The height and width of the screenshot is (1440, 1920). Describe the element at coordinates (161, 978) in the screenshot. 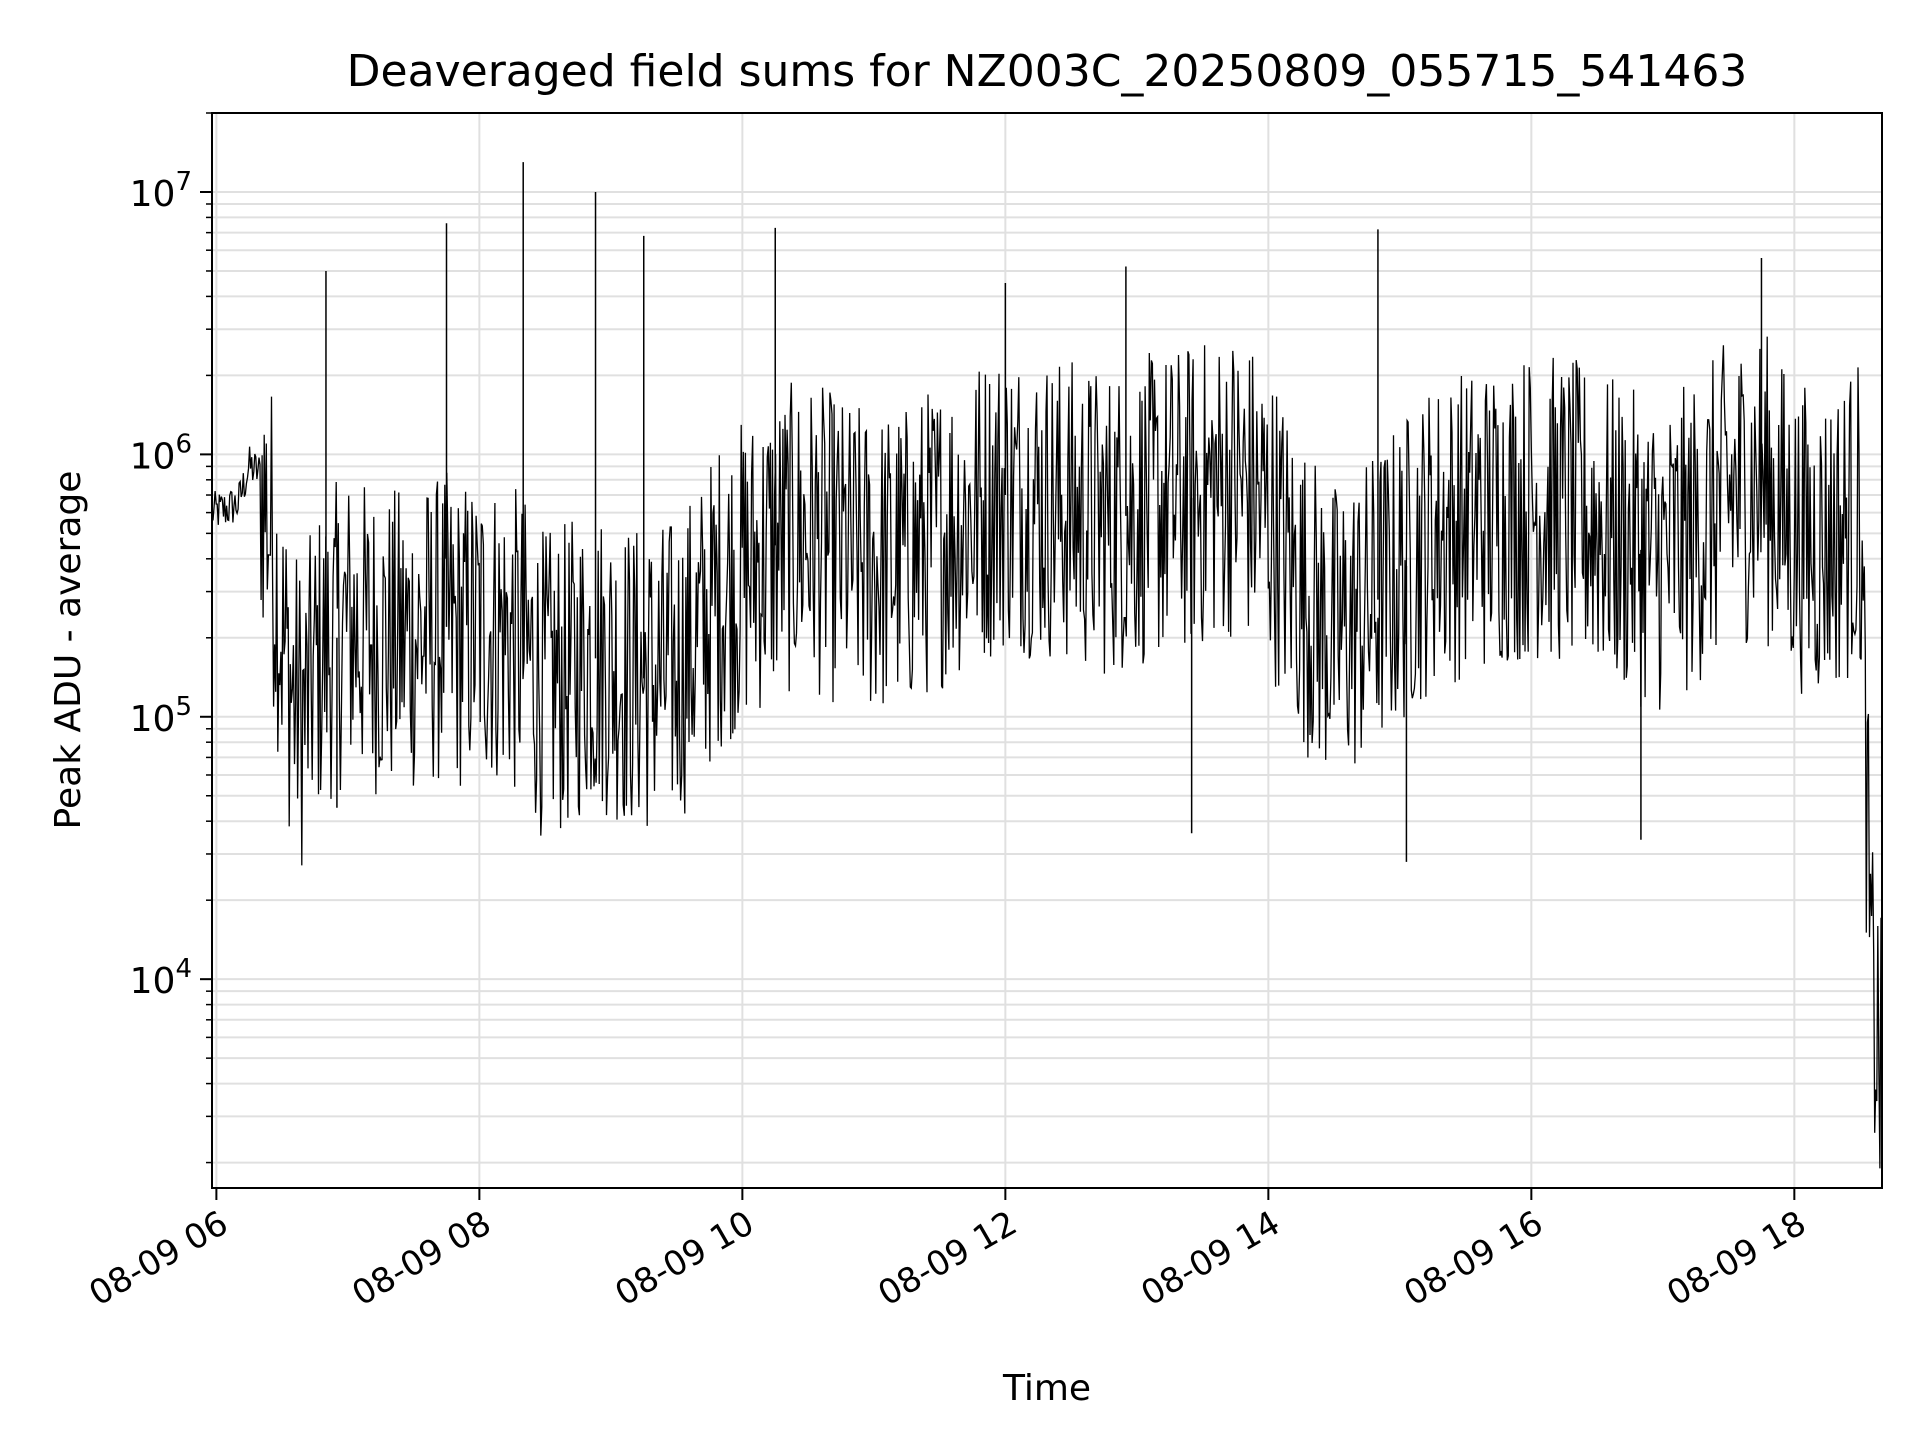

I see `y-tick-label: 10⁴` at that location.